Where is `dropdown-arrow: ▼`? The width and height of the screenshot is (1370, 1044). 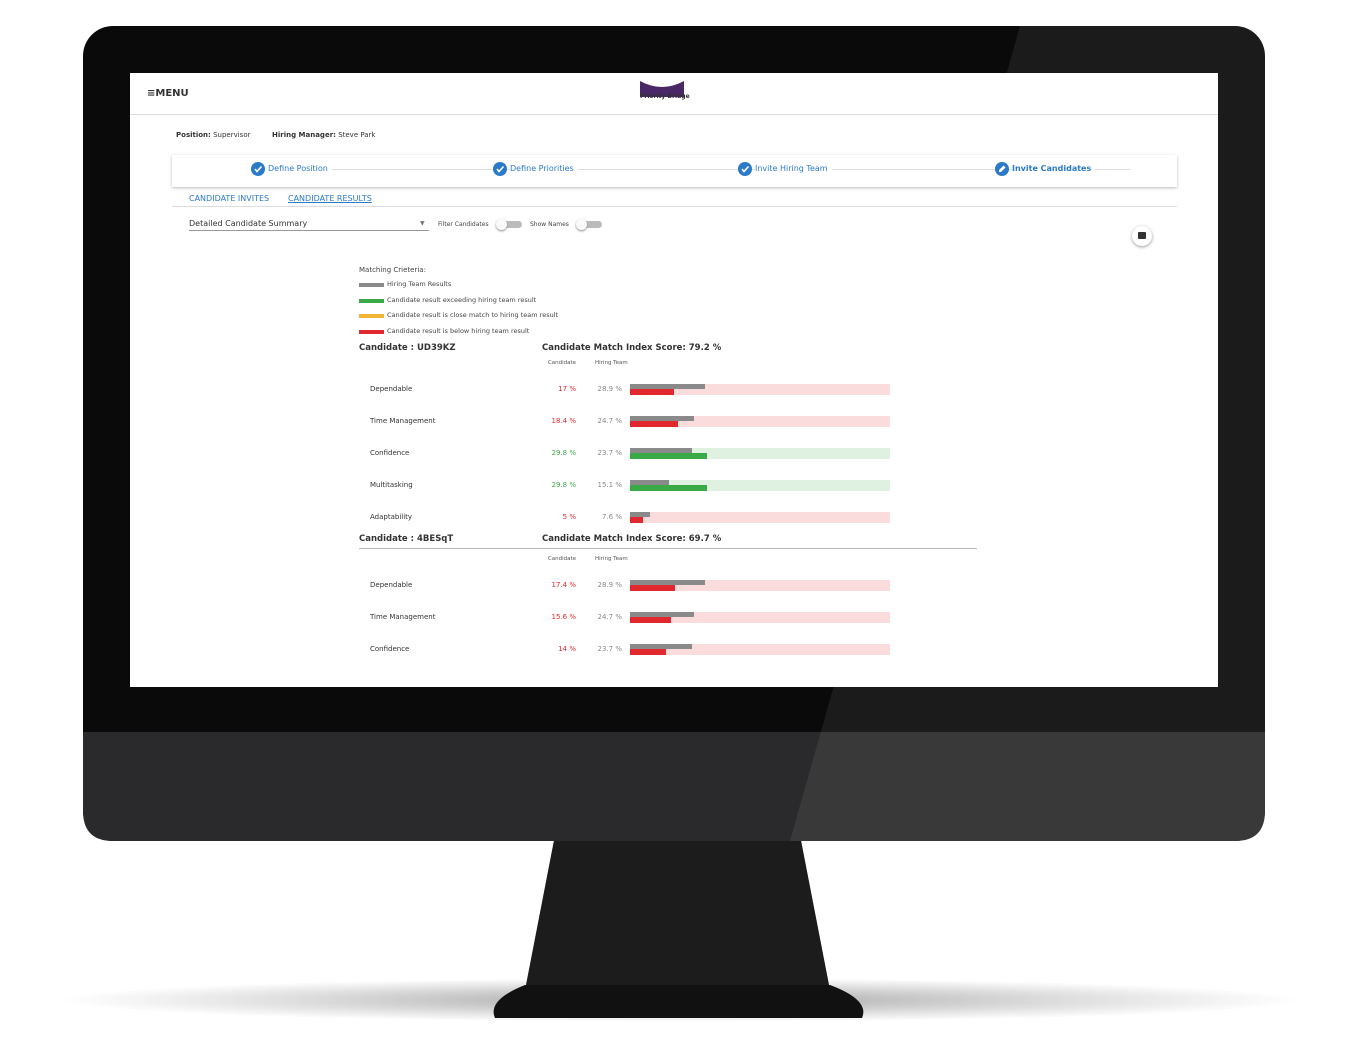
dropdown-arrow: ▼ is located at coordinates (422, 223).